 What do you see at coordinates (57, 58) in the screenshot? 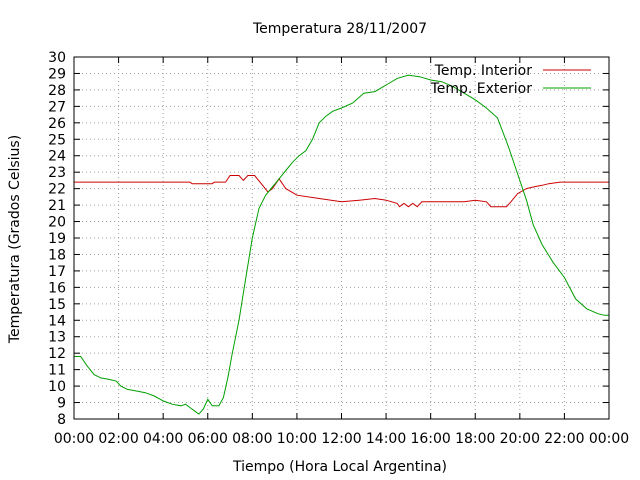
I see `y-tick-label: 30` at bounding box center [57, 58].